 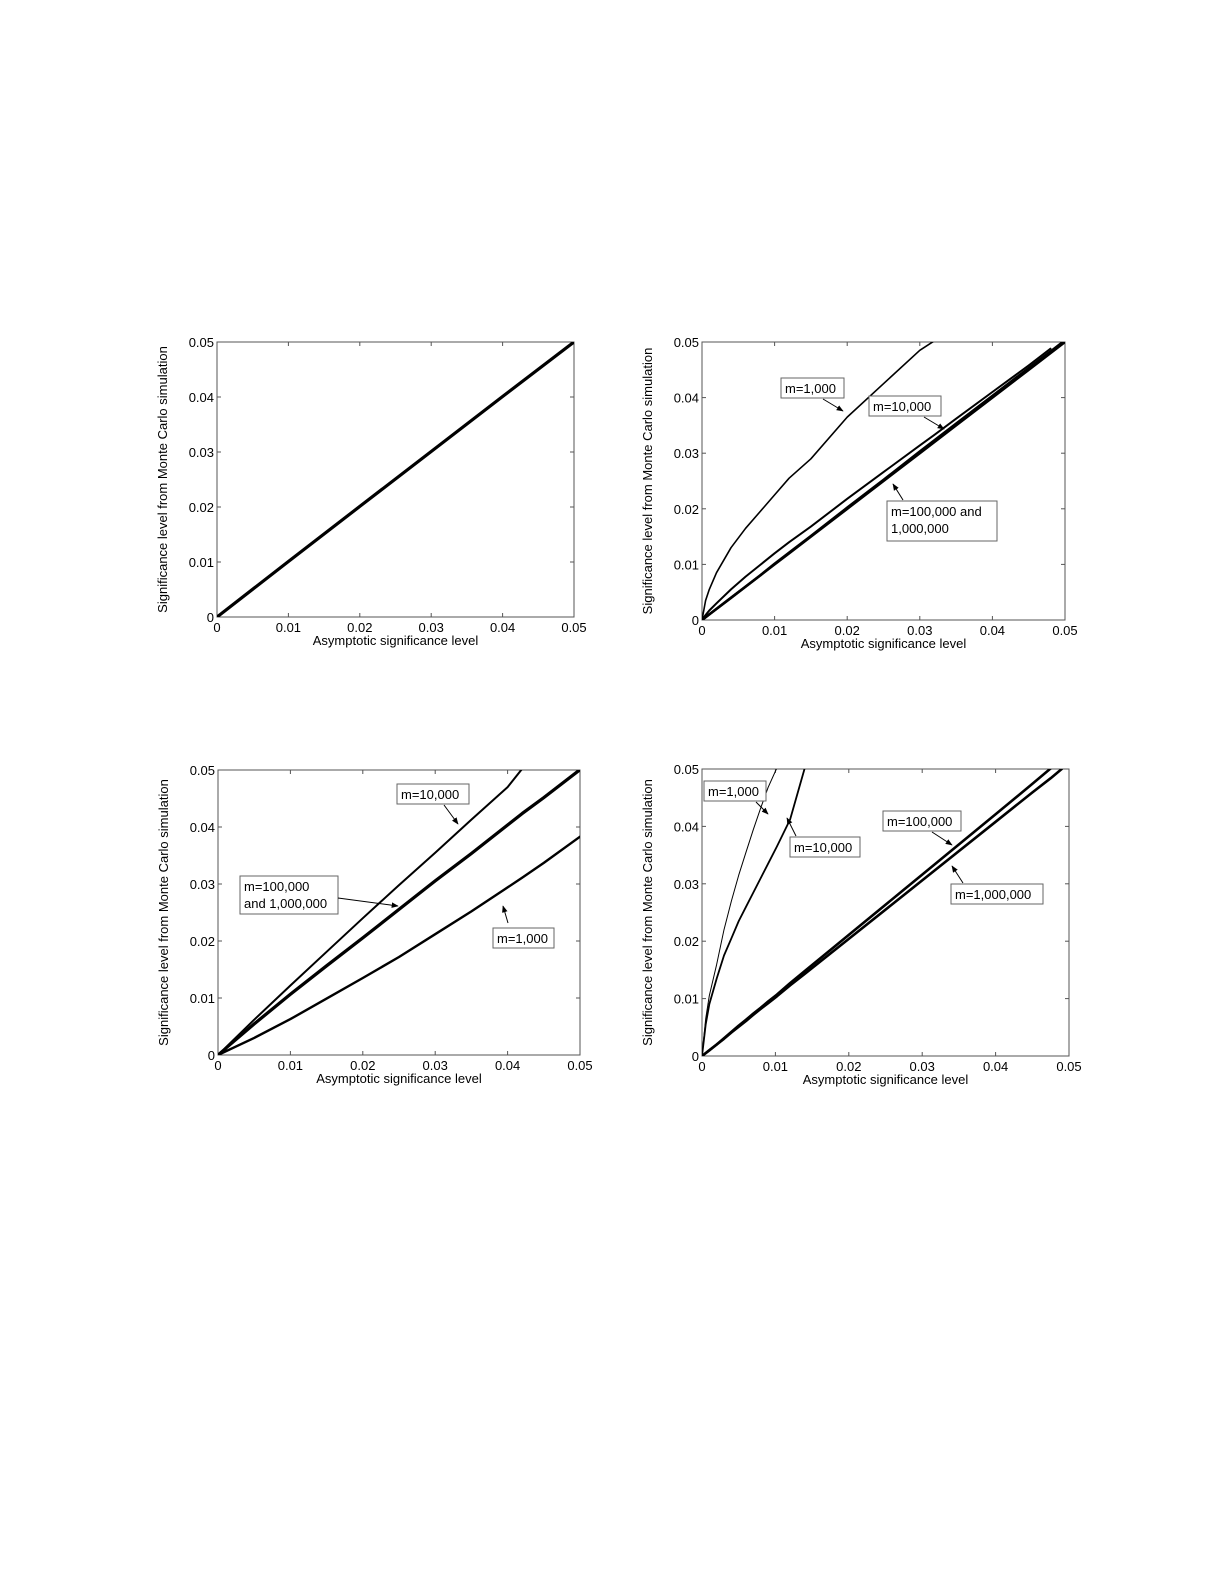 I want to click on annotation: m=100,000, so click(x=922, y=828).